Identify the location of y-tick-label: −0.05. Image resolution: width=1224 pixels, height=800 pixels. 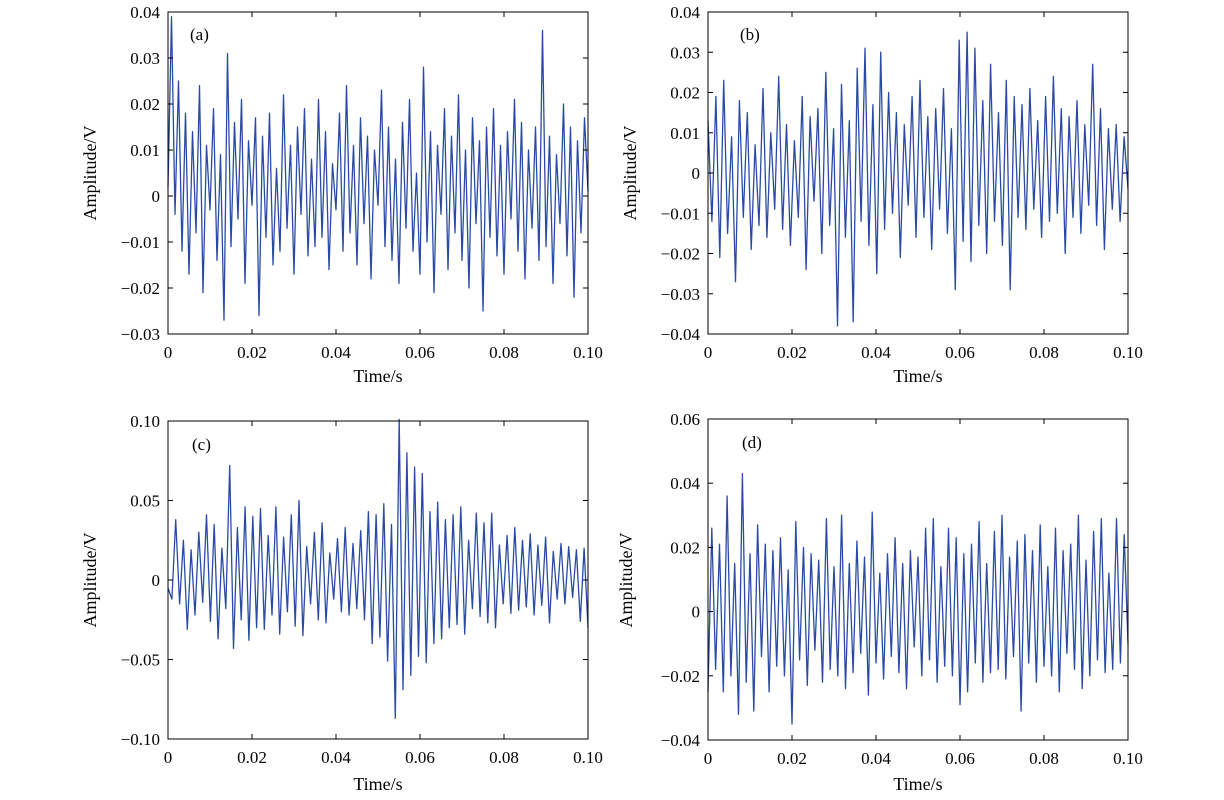
(140, 660).